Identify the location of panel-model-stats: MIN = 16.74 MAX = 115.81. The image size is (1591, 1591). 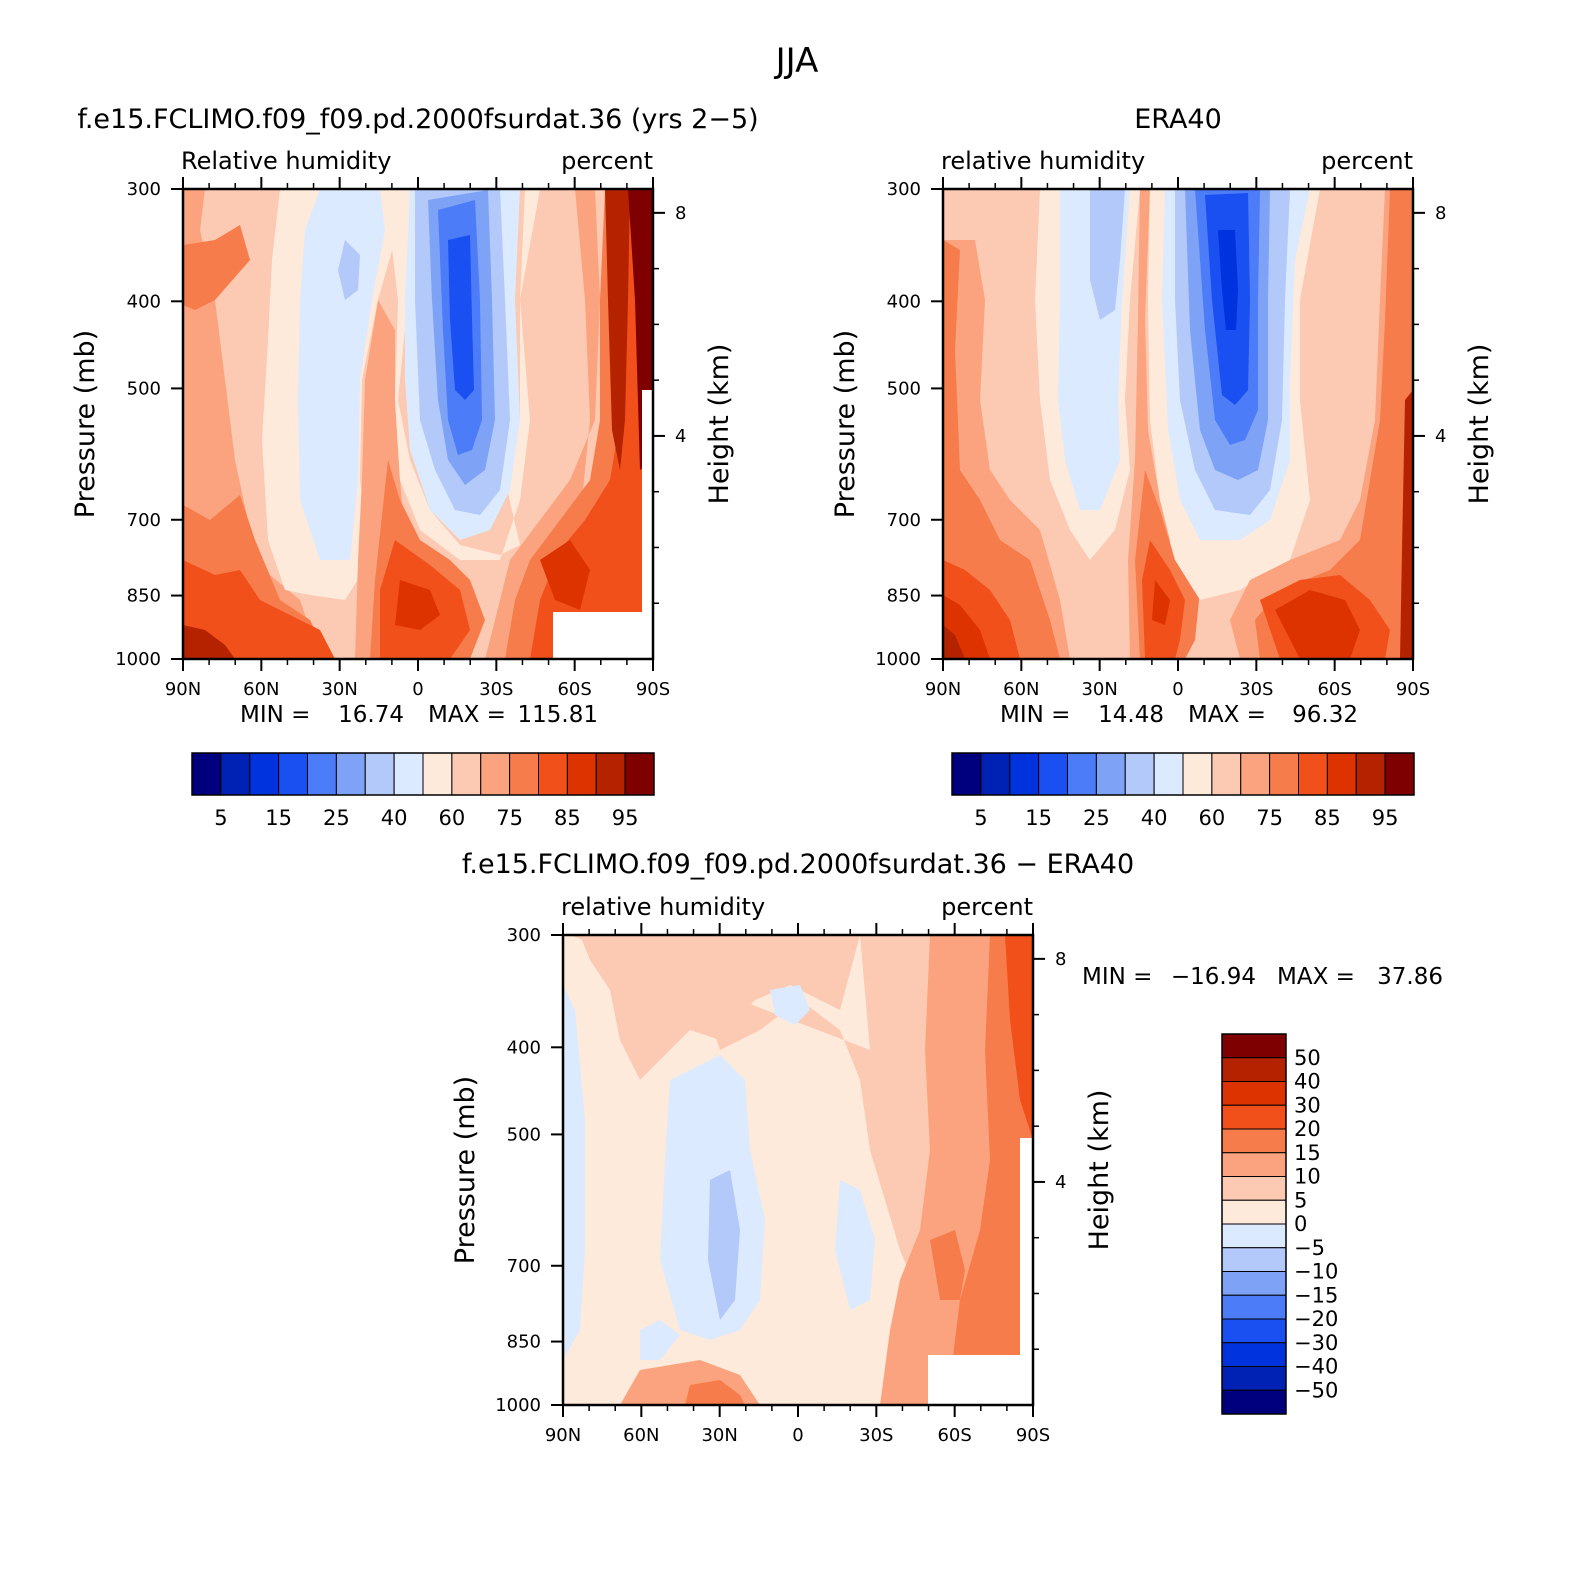
(419, 715).